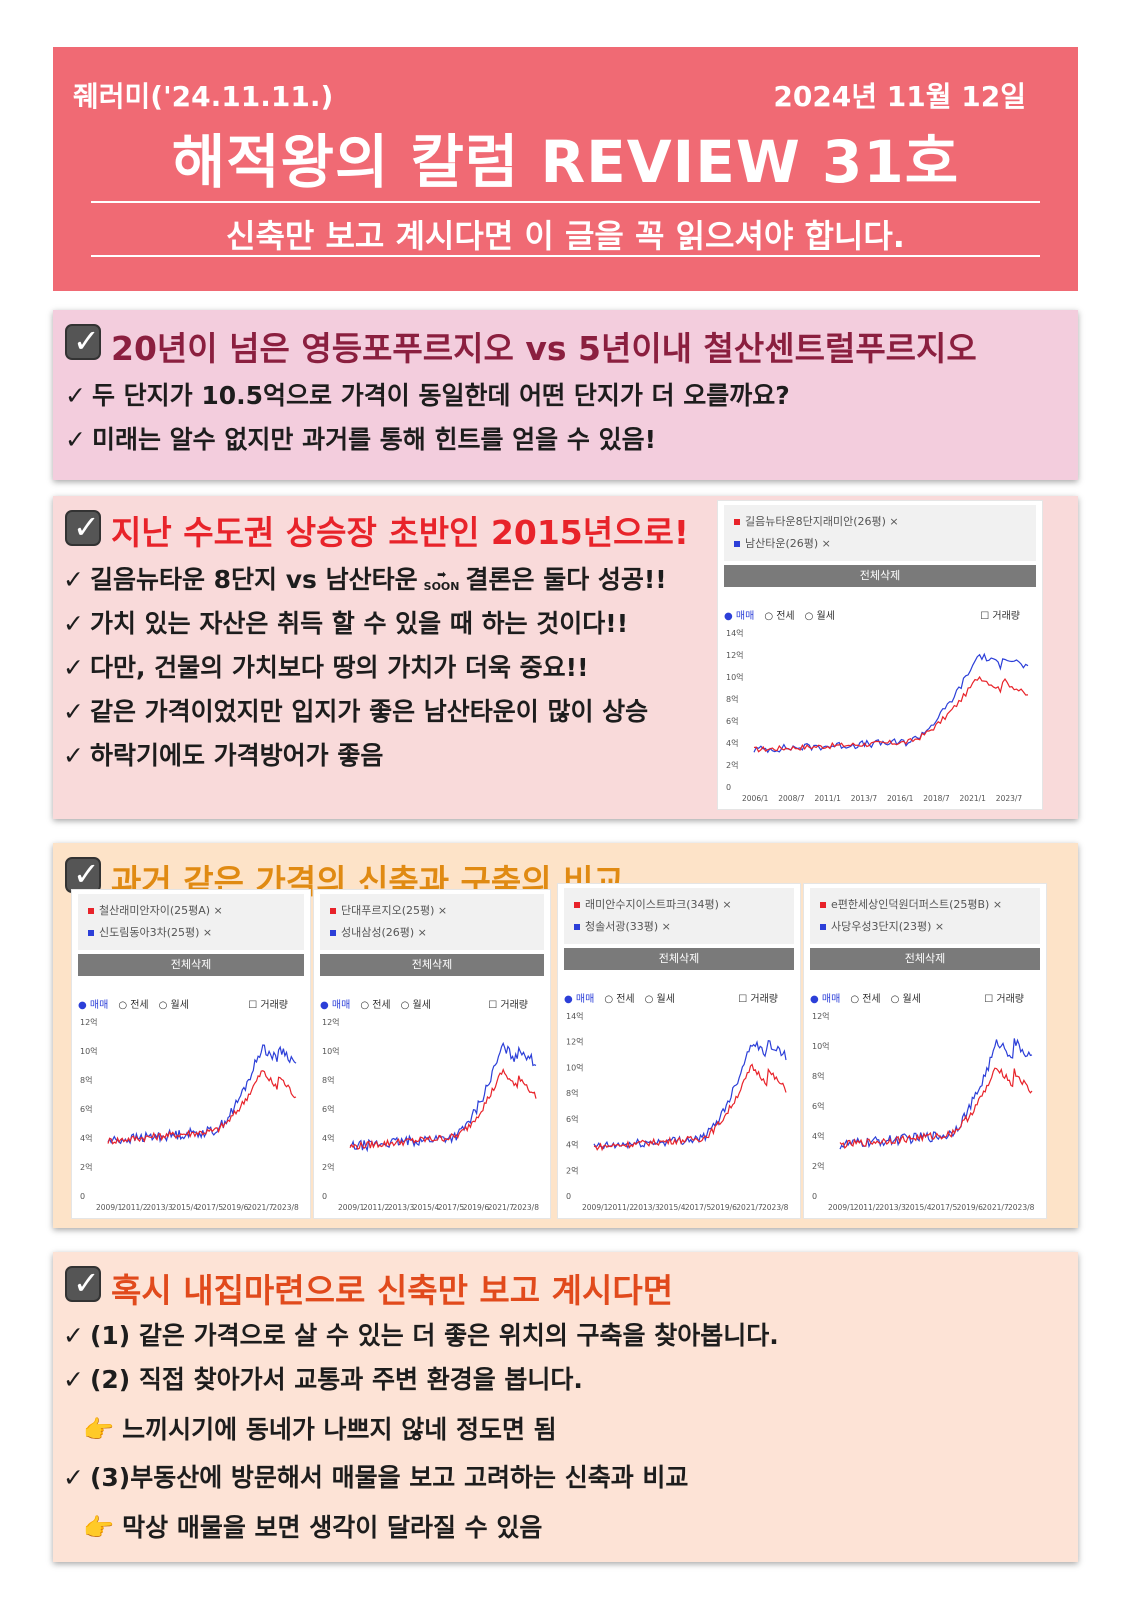 This screenshot has width=1131, height=1601. Describe the element at coordinates (86, 1109) in the screenshot. I see `y-tick-label: 6억` at that location.